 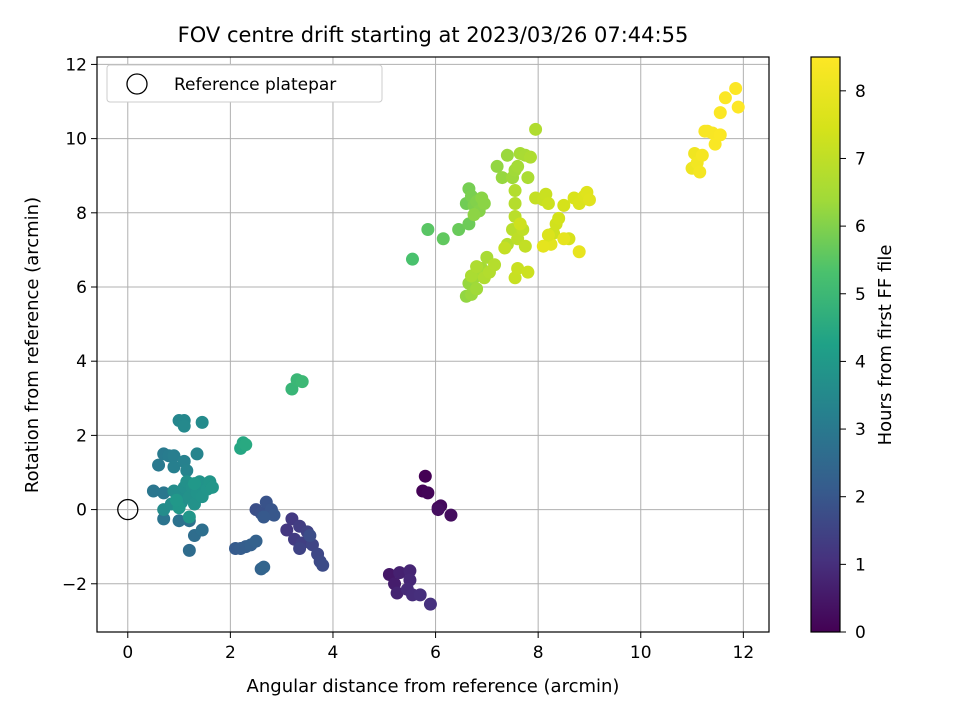 What do you see at coordinates (641, 653) in the screenshot?
I see `x-tick-label: 10` at bounding box center [641, 653].